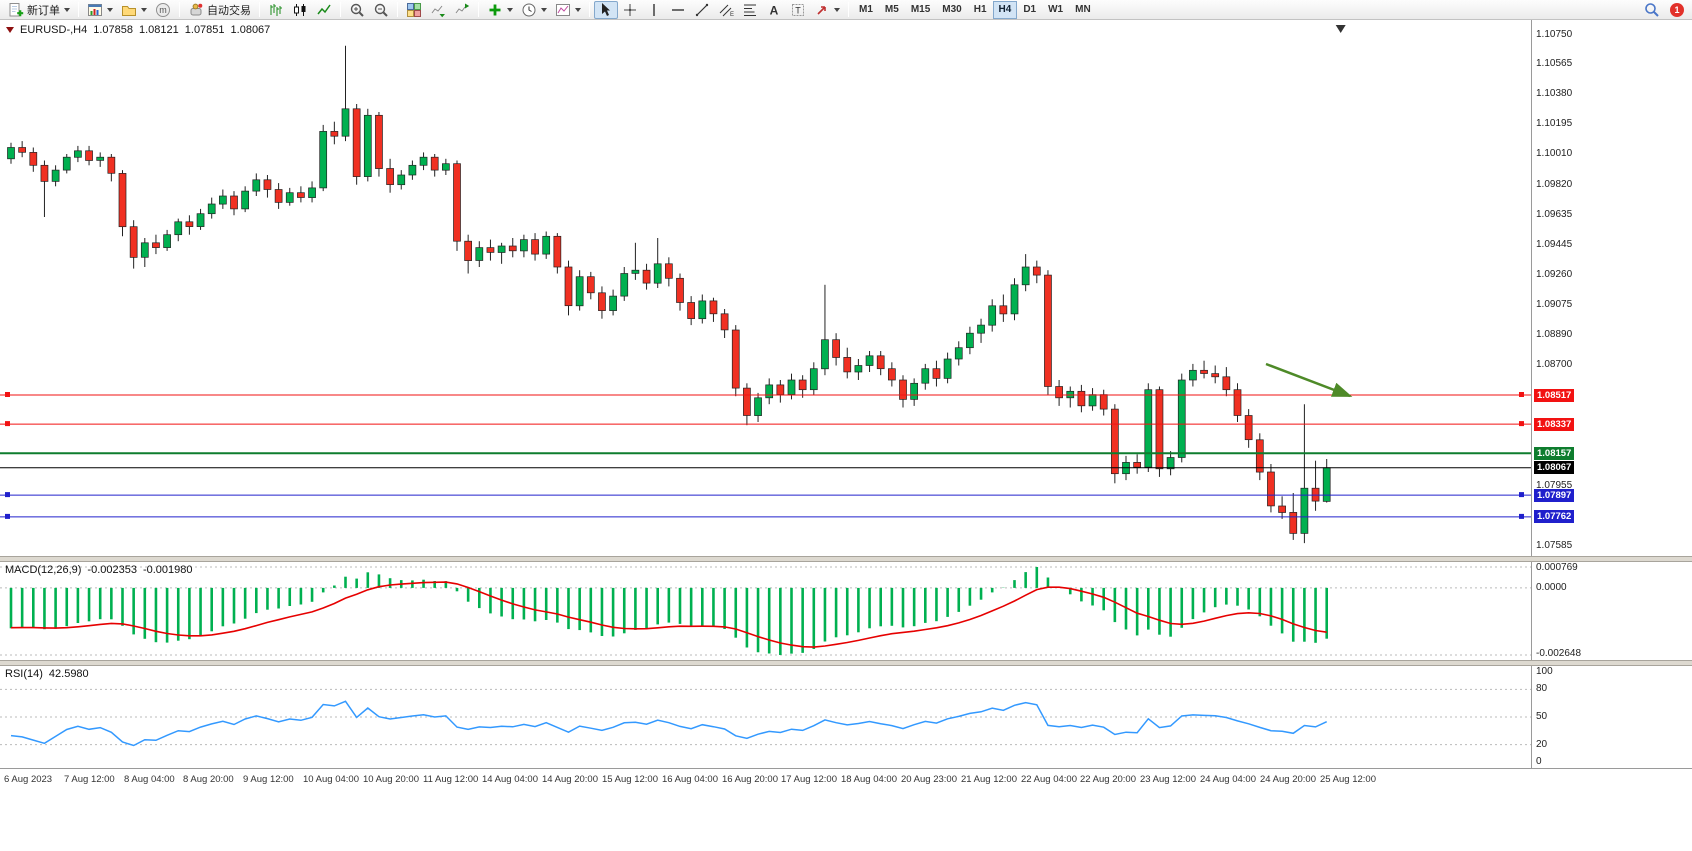 This screenshot has height=851, width=1692. I want to click on svg-text: m, so click(163, 10).